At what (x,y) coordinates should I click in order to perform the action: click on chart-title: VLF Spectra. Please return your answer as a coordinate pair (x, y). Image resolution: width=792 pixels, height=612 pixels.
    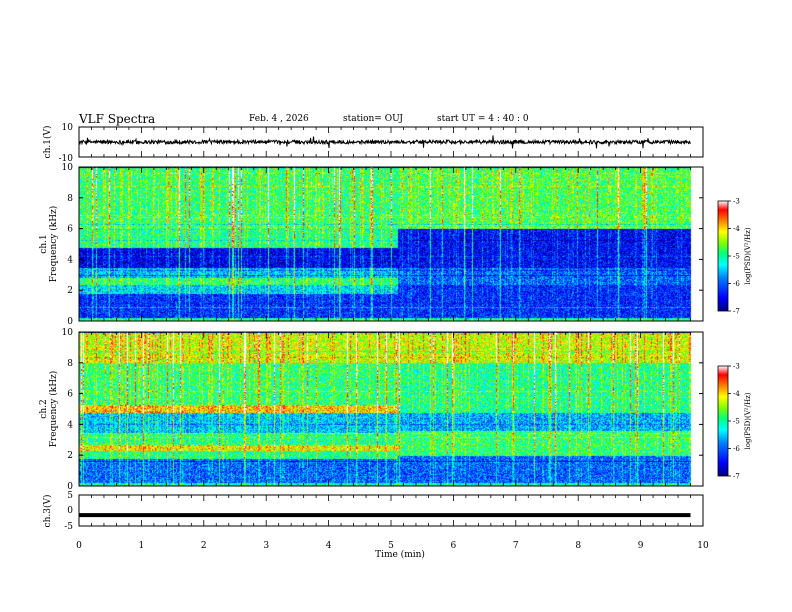
    Looking at the image, I should click on (117, 119).